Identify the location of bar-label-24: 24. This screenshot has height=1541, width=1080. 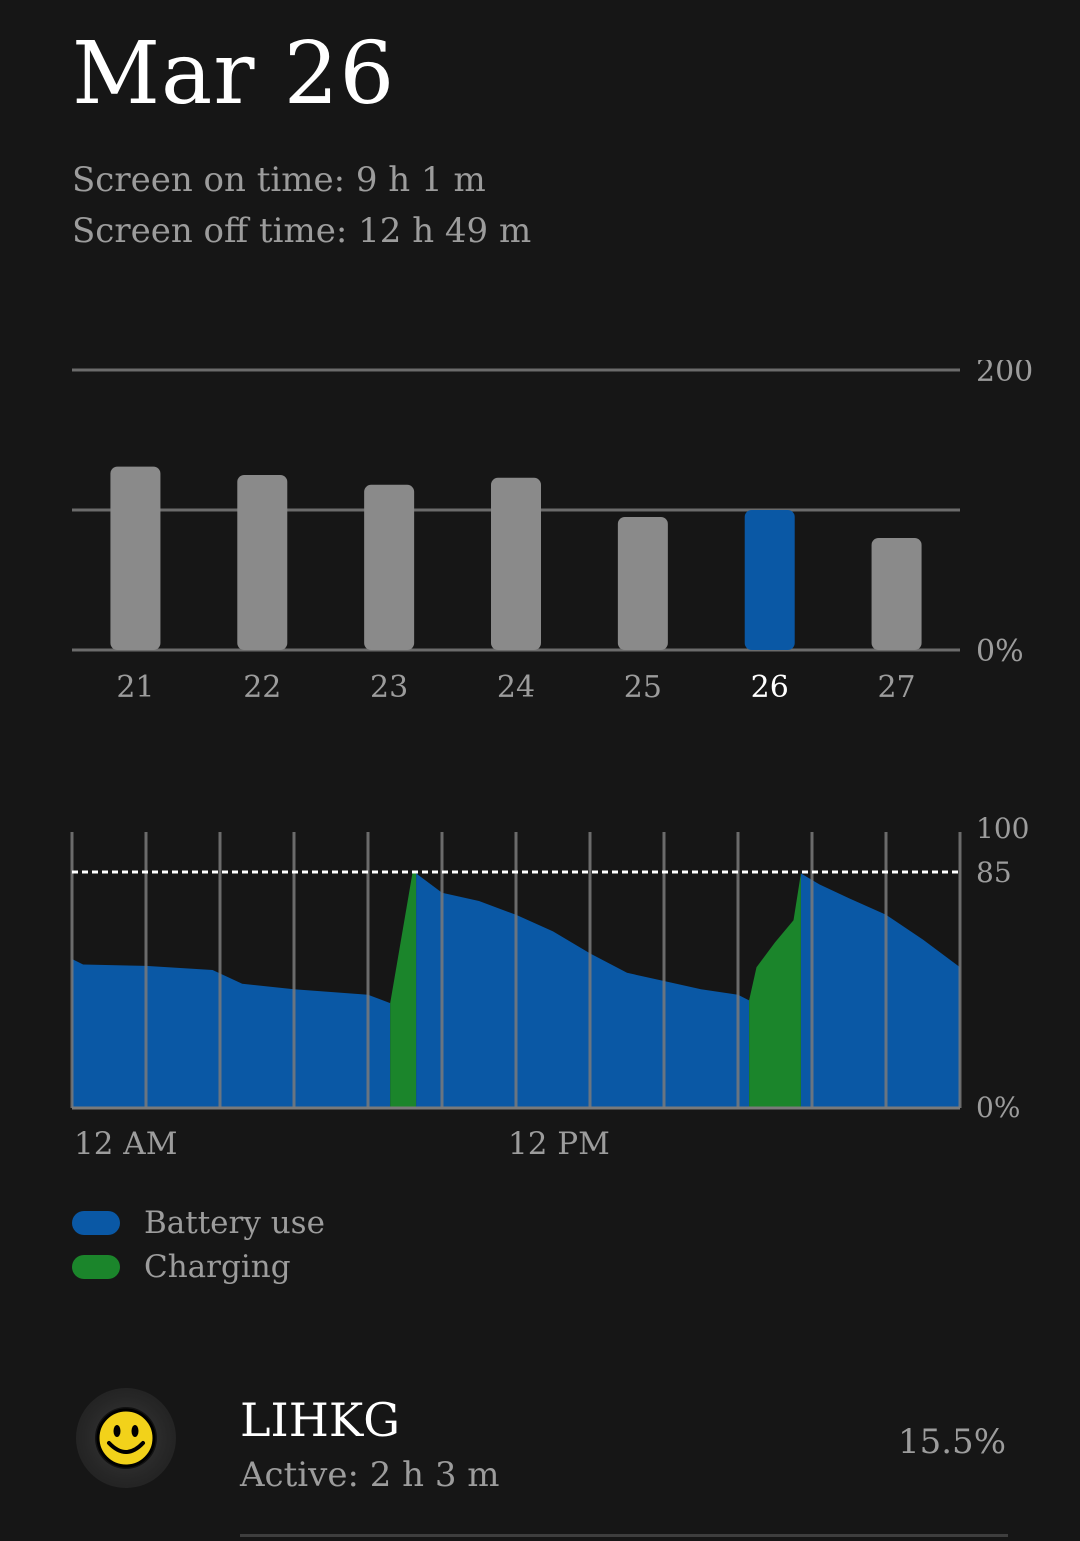
(516, 685).